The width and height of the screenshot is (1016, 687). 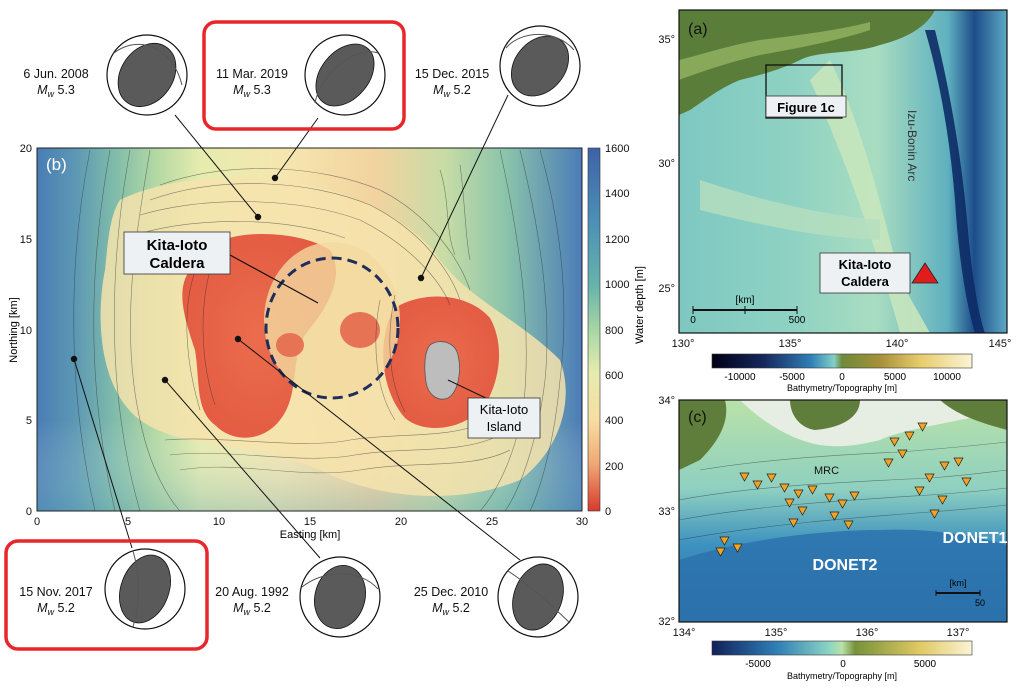 I want to click on lat-tick: 34°, so click(x=666, y=401).